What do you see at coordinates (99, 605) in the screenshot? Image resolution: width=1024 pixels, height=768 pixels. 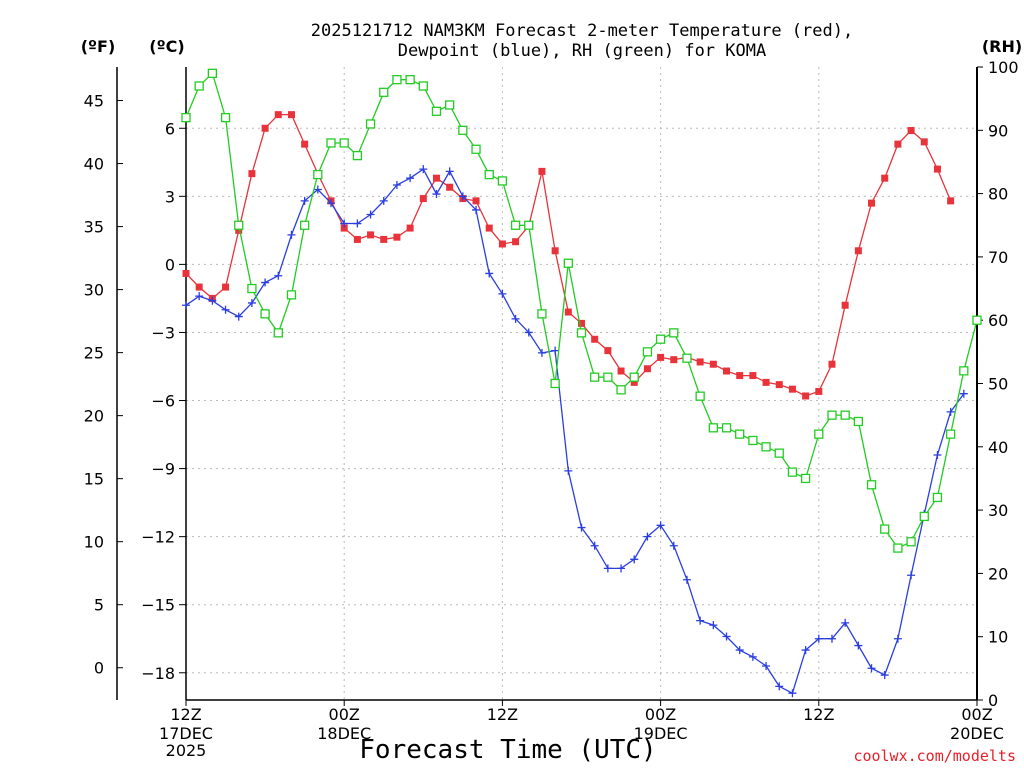 I see `fahrenheit-tick-label: 5` at bounding box center [99, 605].